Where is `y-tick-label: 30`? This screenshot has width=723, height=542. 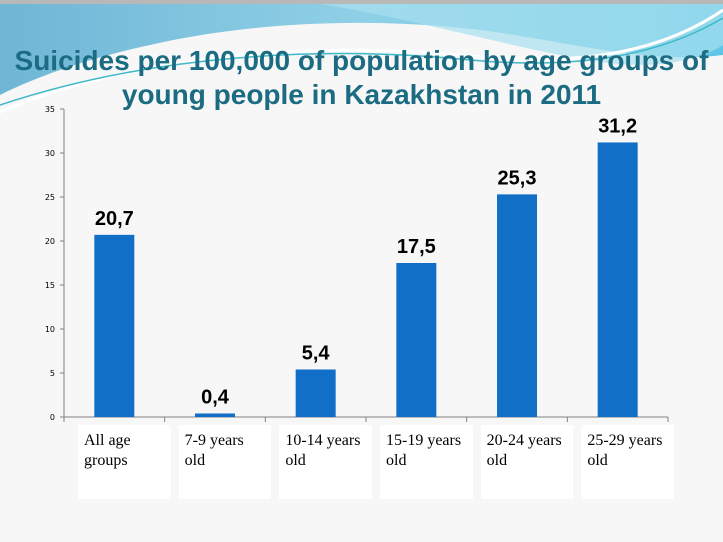
y-tick-label: 30 is located at coordinates (50, 153).